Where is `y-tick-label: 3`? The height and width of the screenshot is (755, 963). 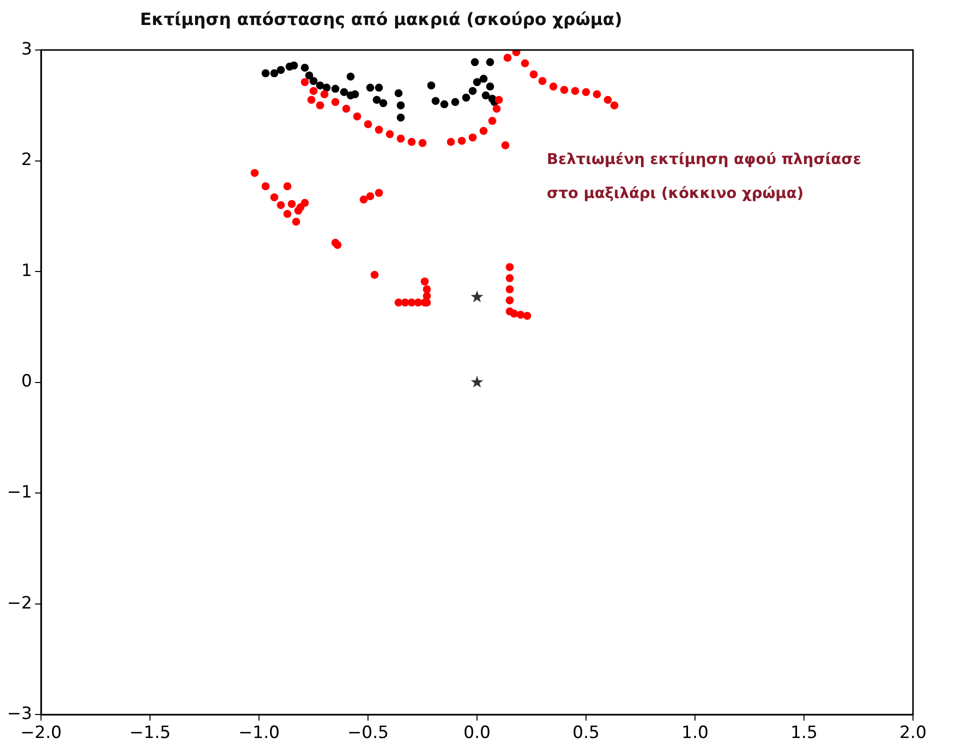
y-tick-label: 3 is located at coordinates (26, 49).